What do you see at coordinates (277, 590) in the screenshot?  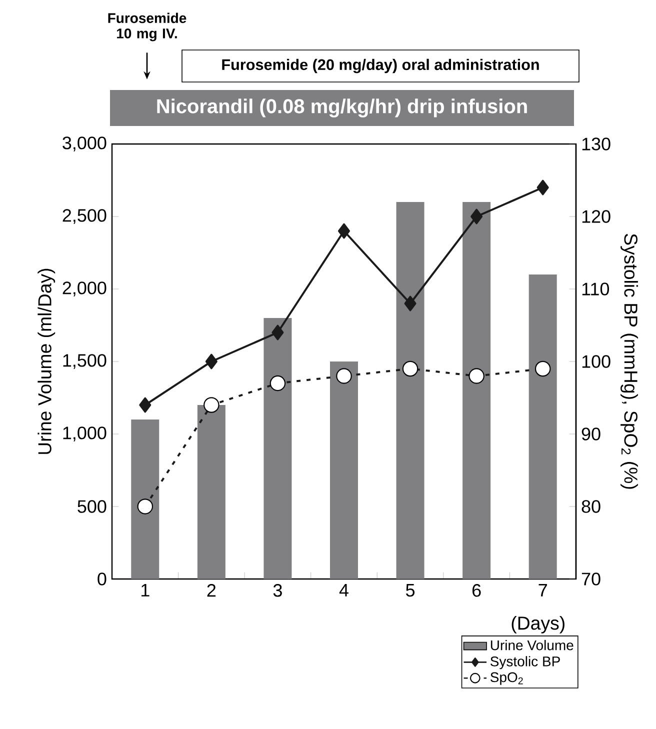 I see `x-tick-label: 3` at bounding box center [277, 590].